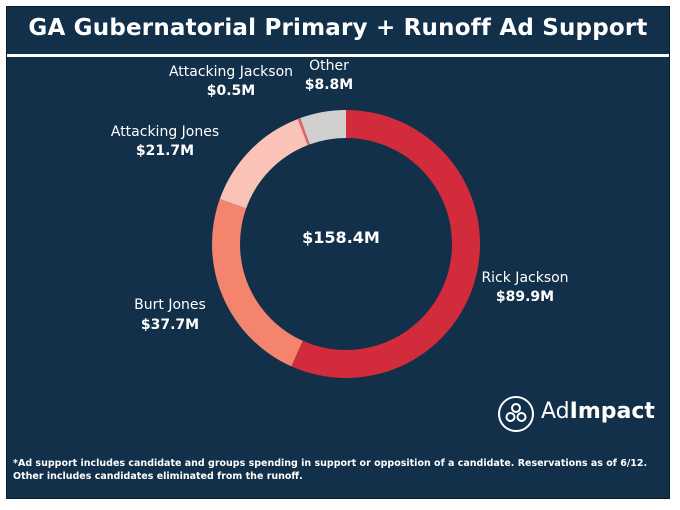  Describe the element at coordinates (165, 132) in the screenshot. I see `slice-label-attacking-jones: Attacking Jones` at that location.